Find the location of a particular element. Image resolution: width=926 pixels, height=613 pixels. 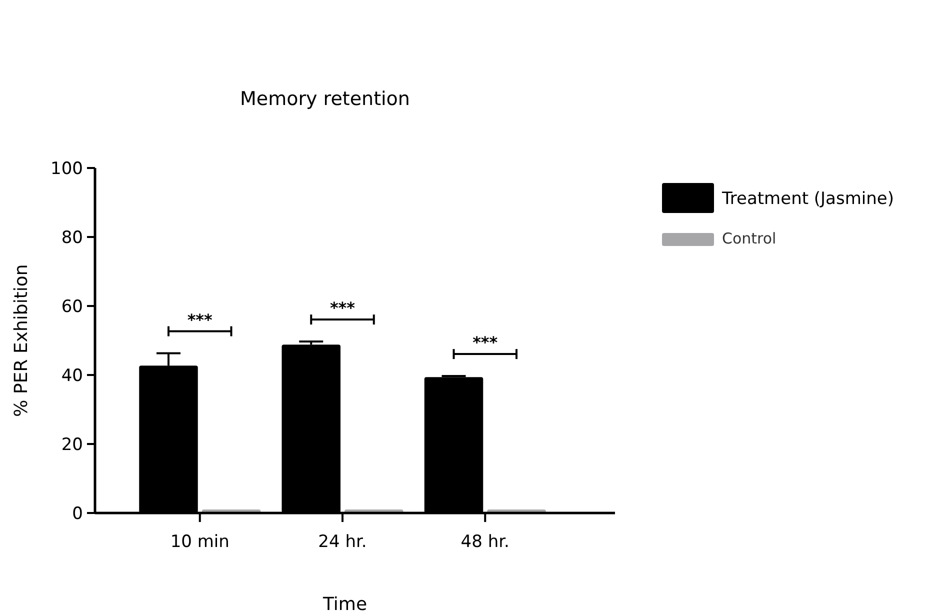

y-tick-label: 80 is located at coordinates (72, 238).